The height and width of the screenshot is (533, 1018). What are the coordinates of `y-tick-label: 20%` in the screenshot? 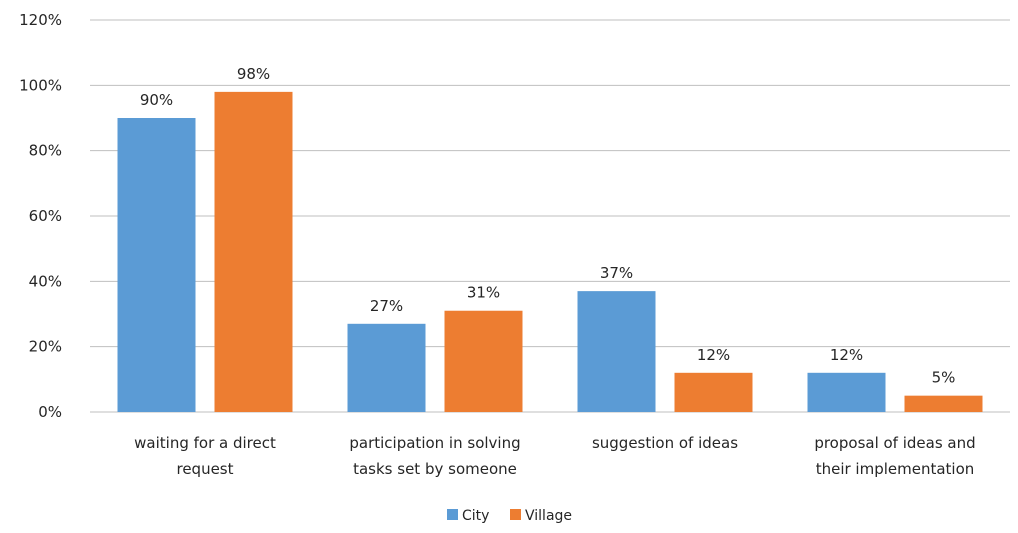 It's located at (45, 347).